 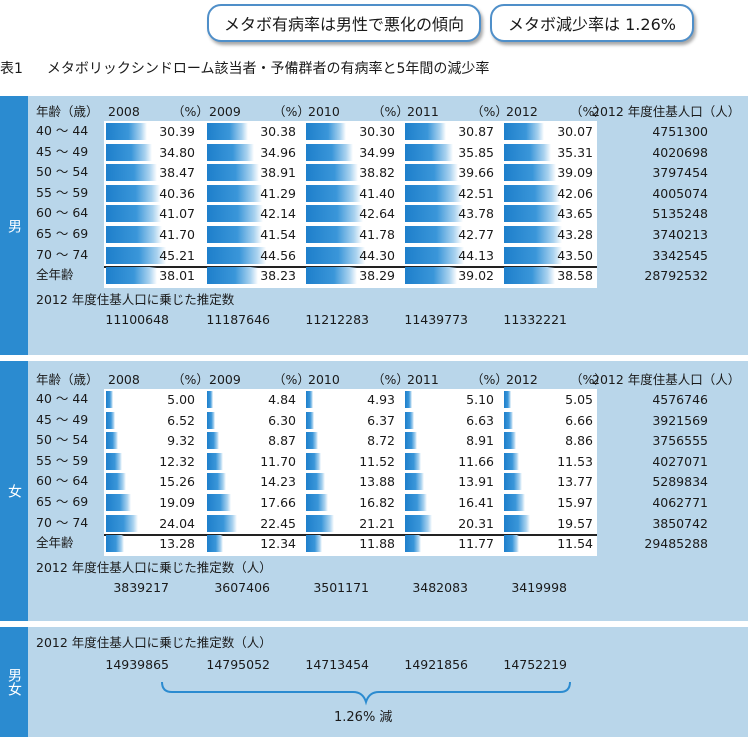 What do you see at coordinates (278, 276) in the screenshot?
I see `male-value-7-1: 38.23` at bounding box center [278, 276].